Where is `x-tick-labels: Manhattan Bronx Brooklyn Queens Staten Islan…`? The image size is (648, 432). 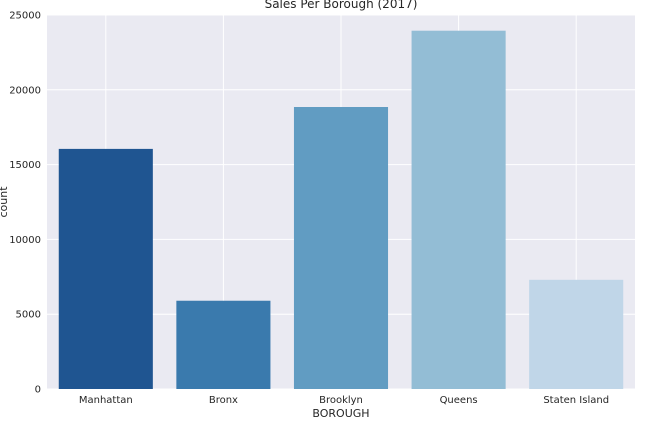 x-tick-labels: Manhattan Bronx Brooklyn Queens Staten Islan… is located at coordinates (344, 400).